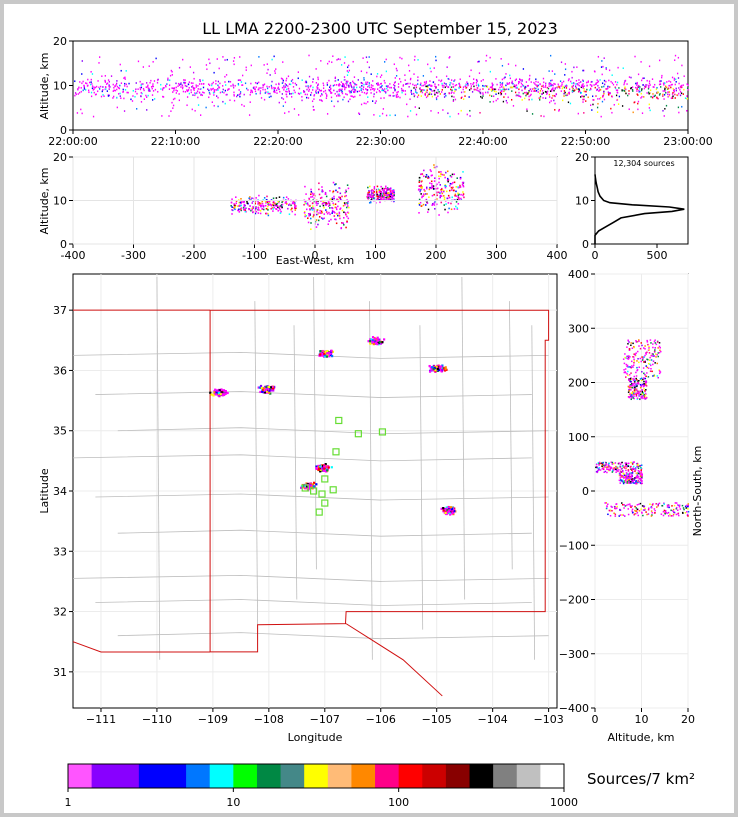 The height and width of the screenshot is (817, 738). I want to click on longitude-xlabel: Longitude, so click(315, 737).